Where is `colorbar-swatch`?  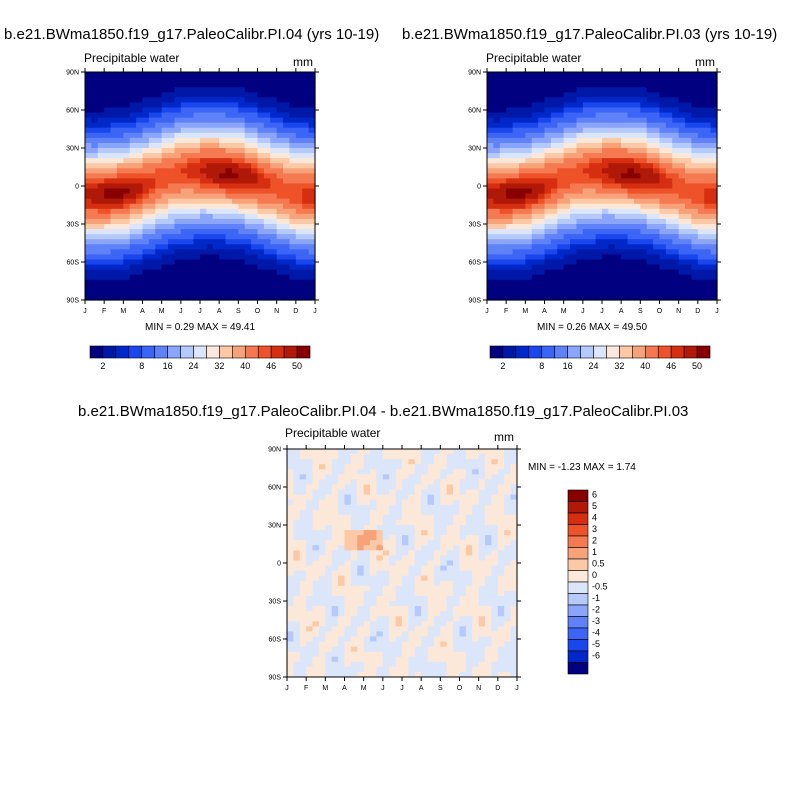 colorbar-swatch is located at coordinates (161, 352).